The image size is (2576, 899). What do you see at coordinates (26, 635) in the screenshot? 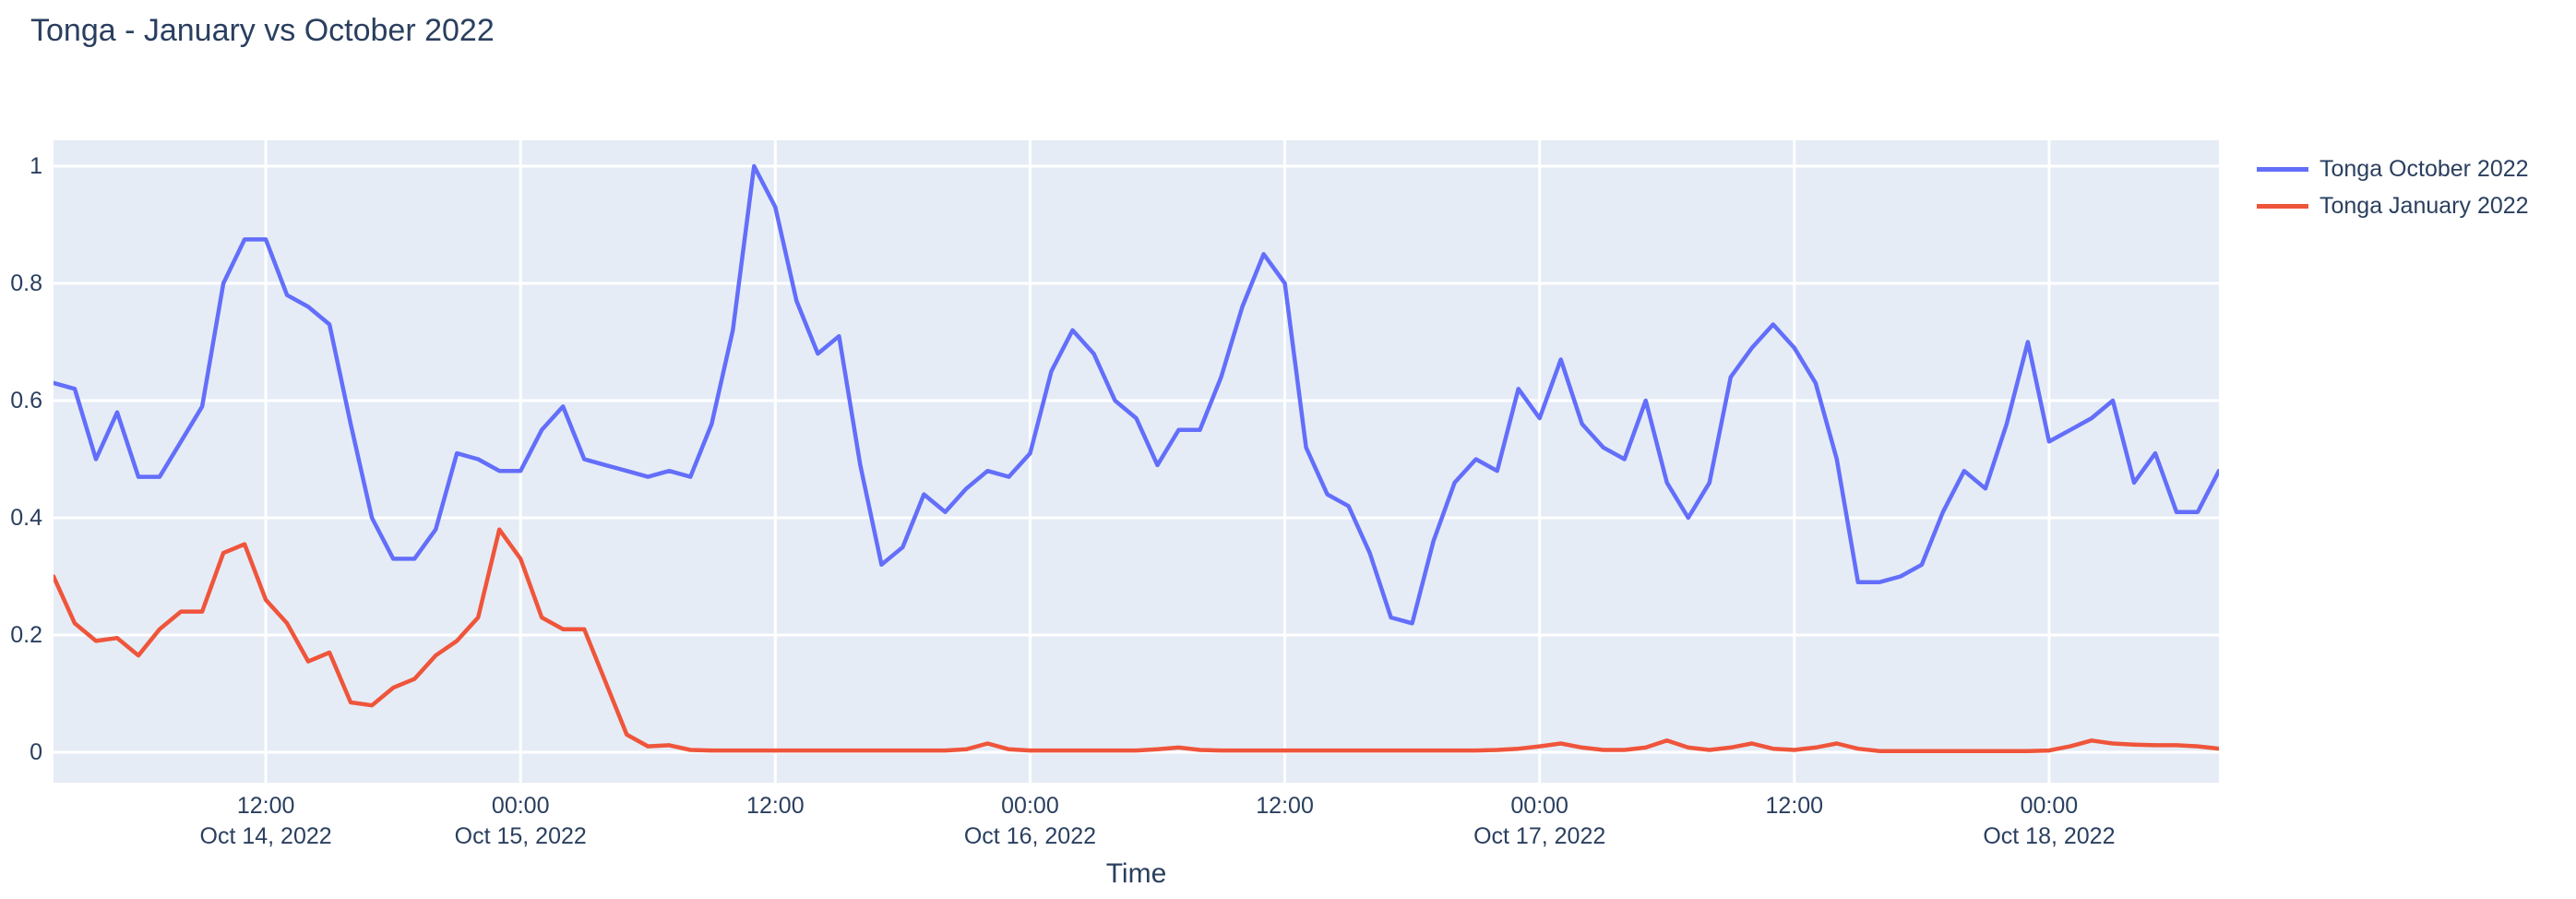
I see `y-tick-label-0.2: 0.2` at bounding box center [26, 635].